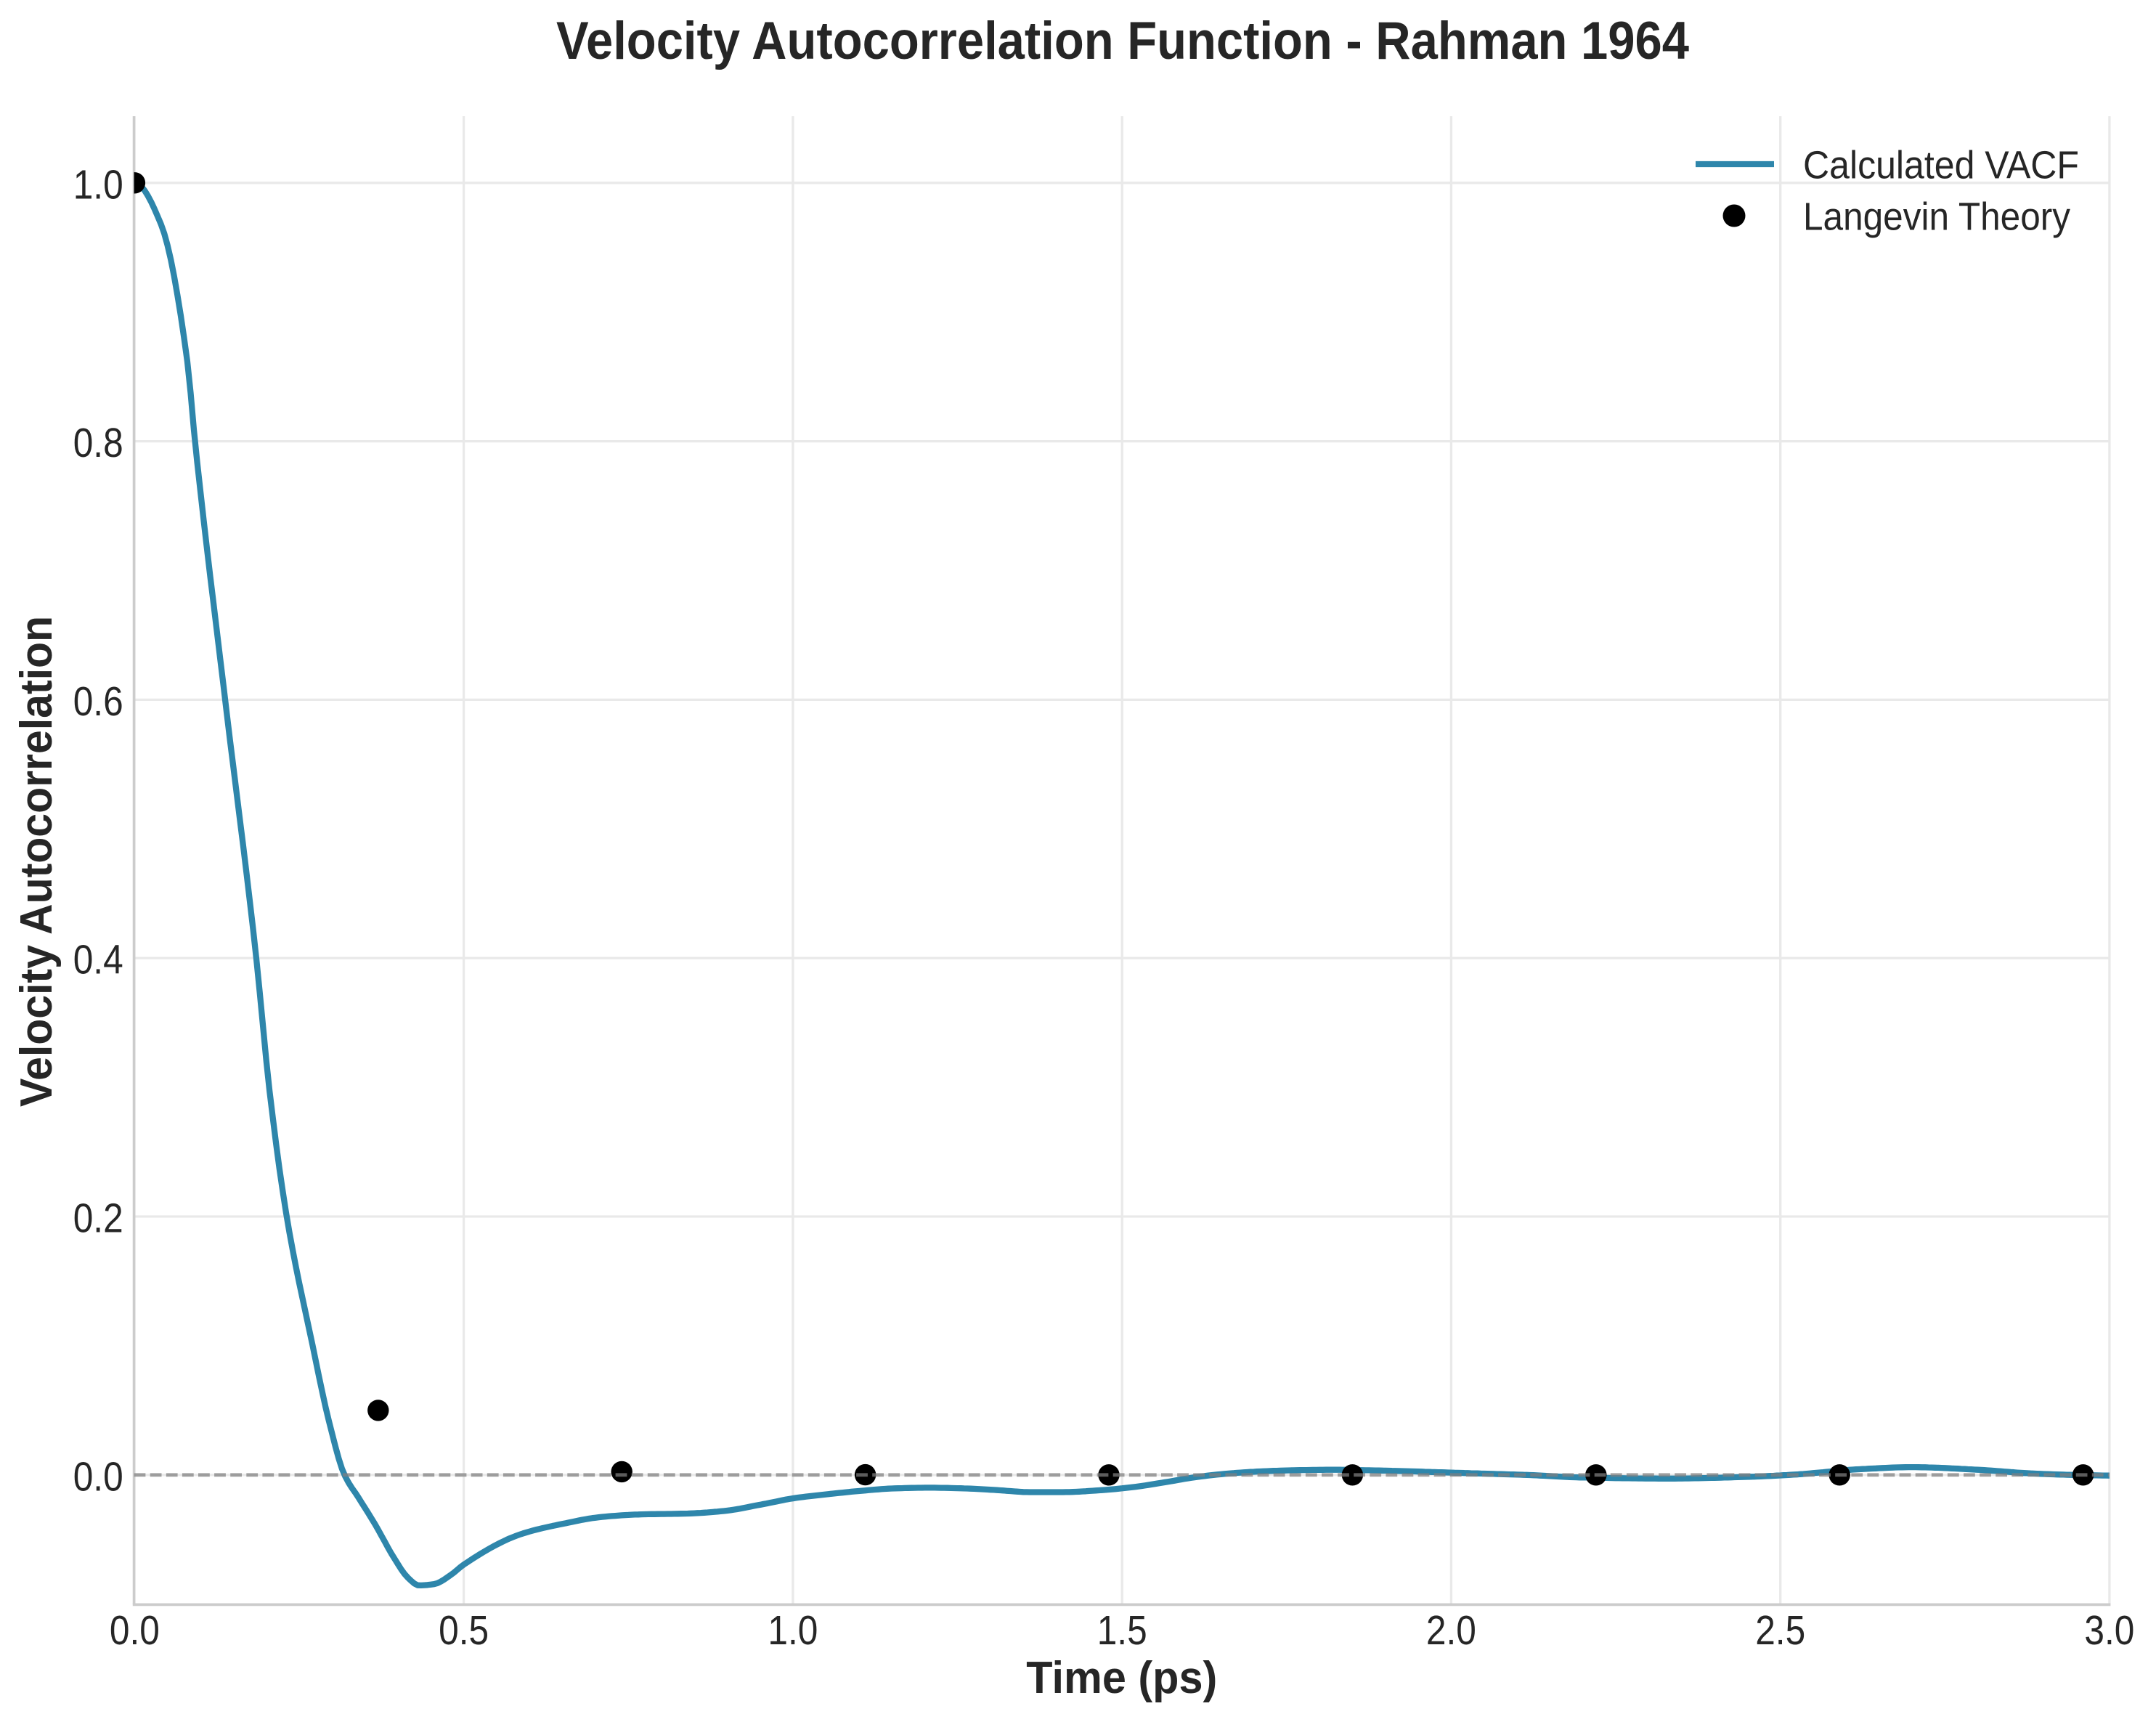 The image size is (2156, 1722). What do you see at coordinates (1941, 165) in the screenshot?
I see `svg-text: Calculated VACF` at bounding box center [1941, 165].